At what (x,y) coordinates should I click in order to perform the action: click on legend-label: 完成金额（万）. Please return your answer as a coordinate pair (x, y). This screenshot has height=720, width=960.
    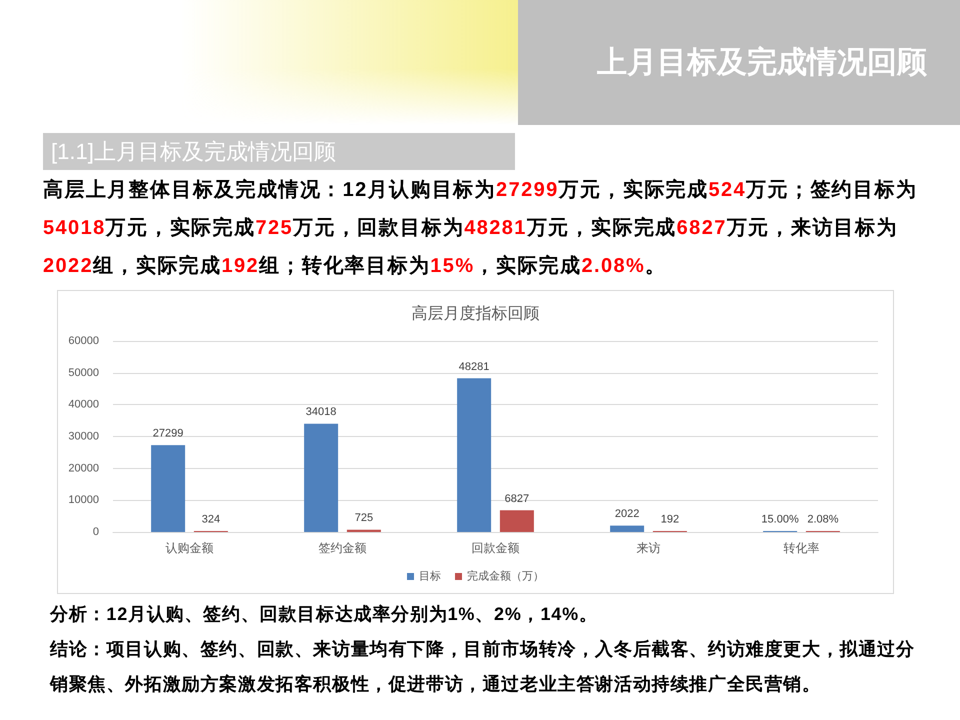
    Looking at the image, I should click on (505, 576).